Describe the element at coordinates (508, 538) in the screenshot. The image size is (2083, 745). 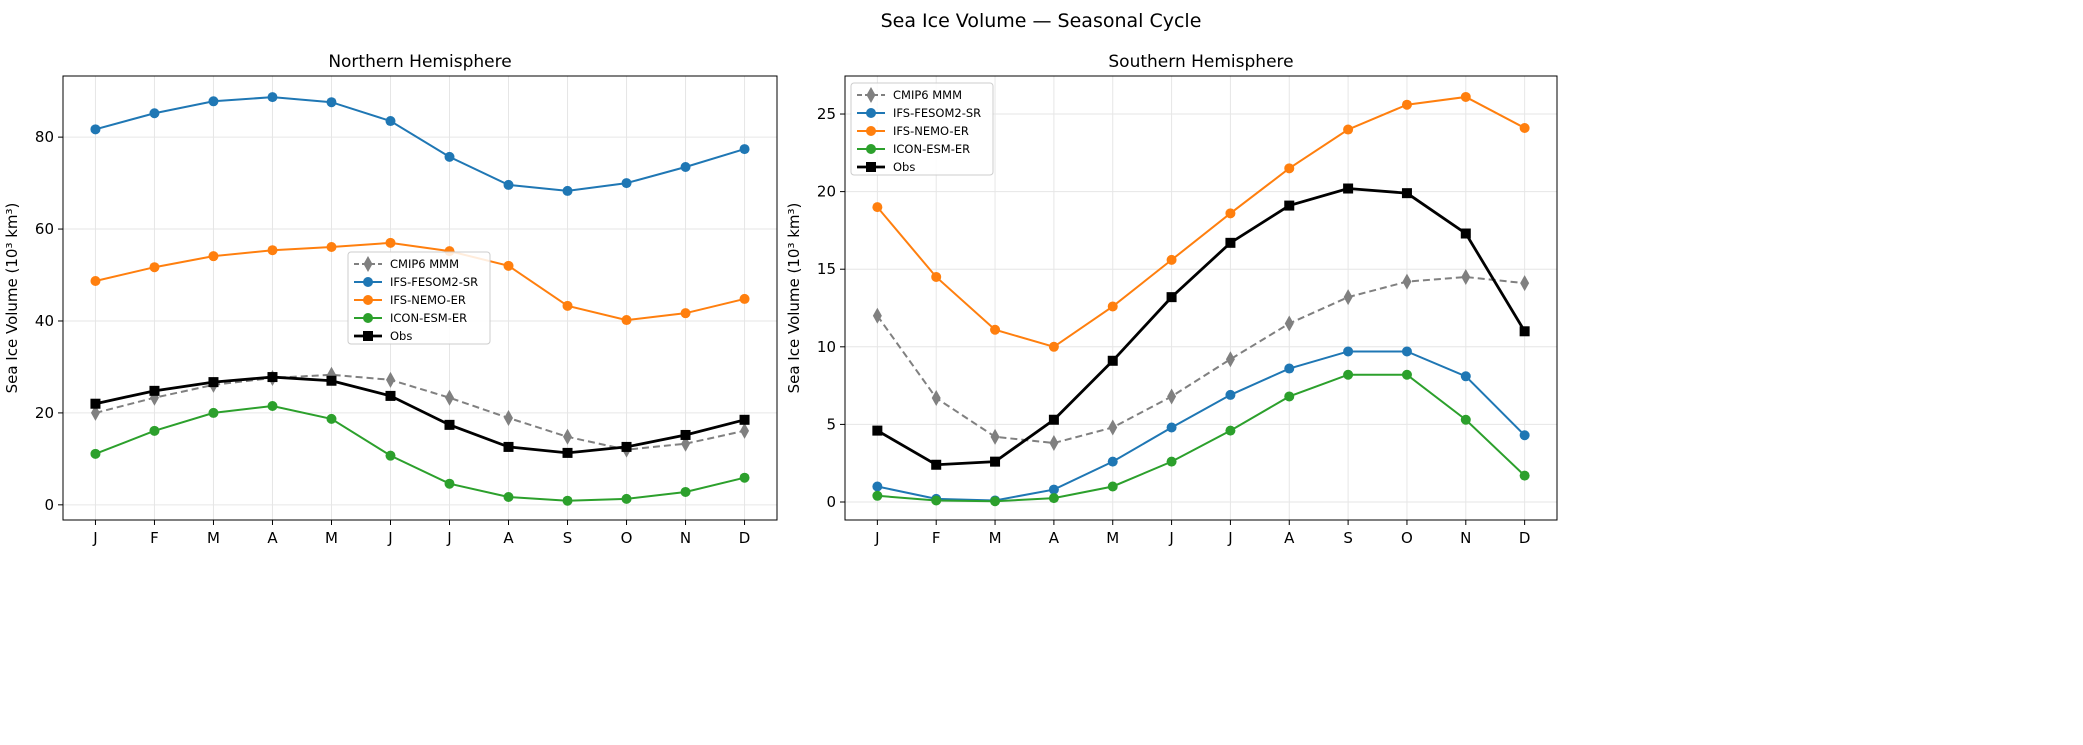
I see `x-tick-label: A` at that location.